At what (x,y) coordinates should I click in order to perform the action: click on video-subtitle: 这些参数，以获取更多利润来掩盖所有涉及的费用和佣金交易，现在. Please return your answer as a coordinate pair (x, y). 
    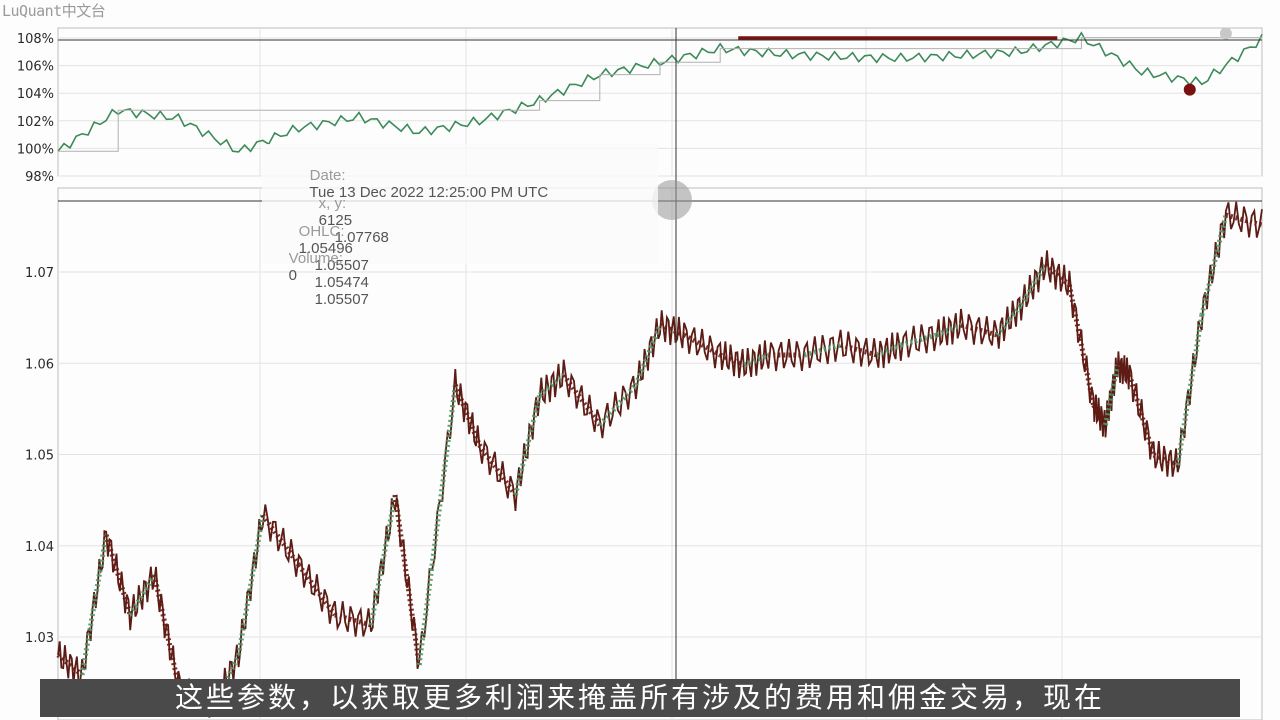
    Looking at the image, I should click on (640, 698).